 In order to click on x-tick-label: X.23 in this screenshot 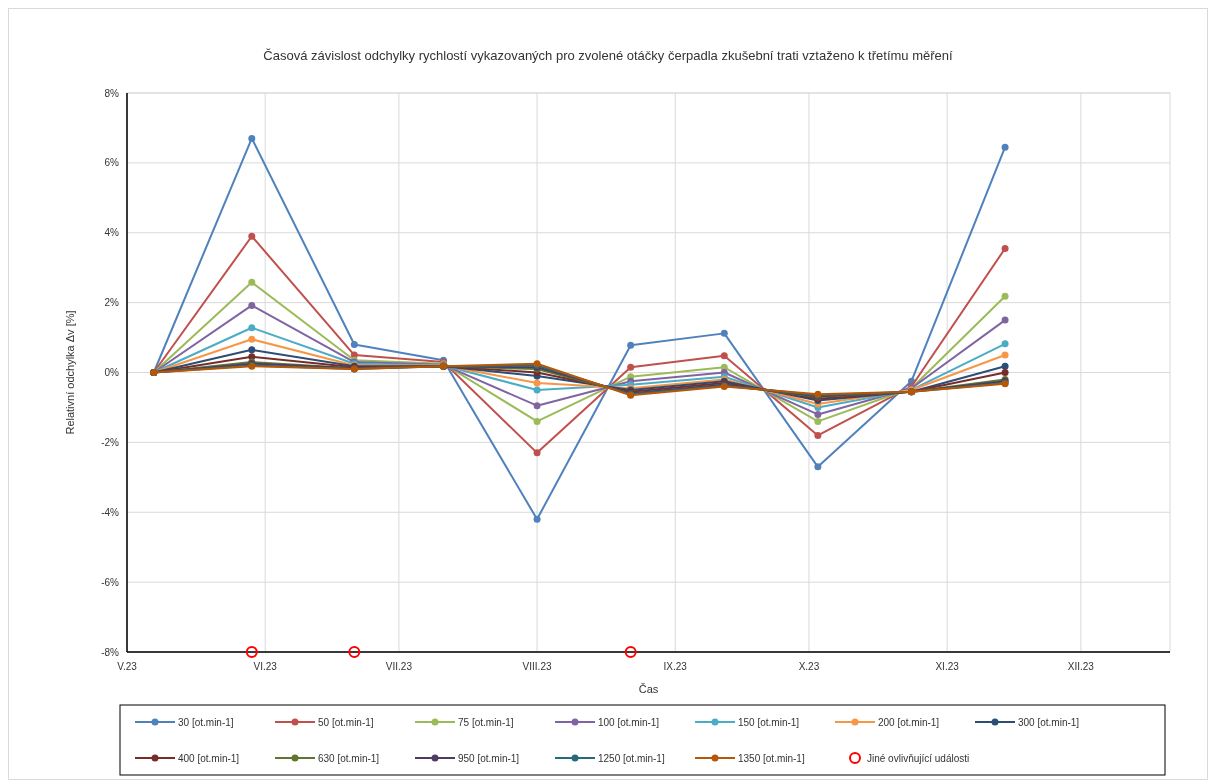, I will do `click(809, 666)`.